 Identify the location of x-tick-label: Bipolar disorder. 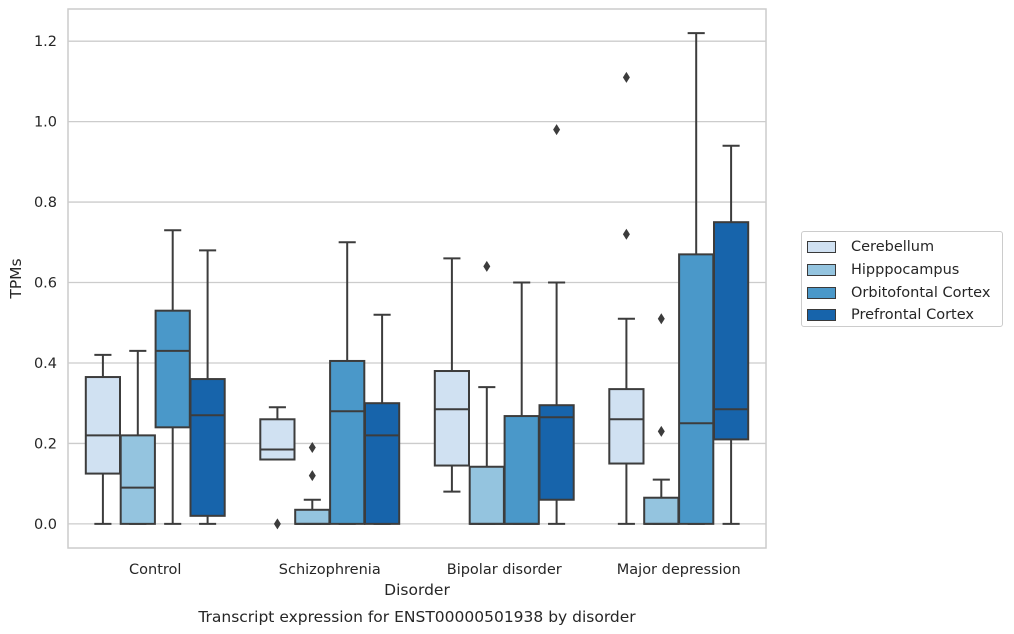
(504, 570).